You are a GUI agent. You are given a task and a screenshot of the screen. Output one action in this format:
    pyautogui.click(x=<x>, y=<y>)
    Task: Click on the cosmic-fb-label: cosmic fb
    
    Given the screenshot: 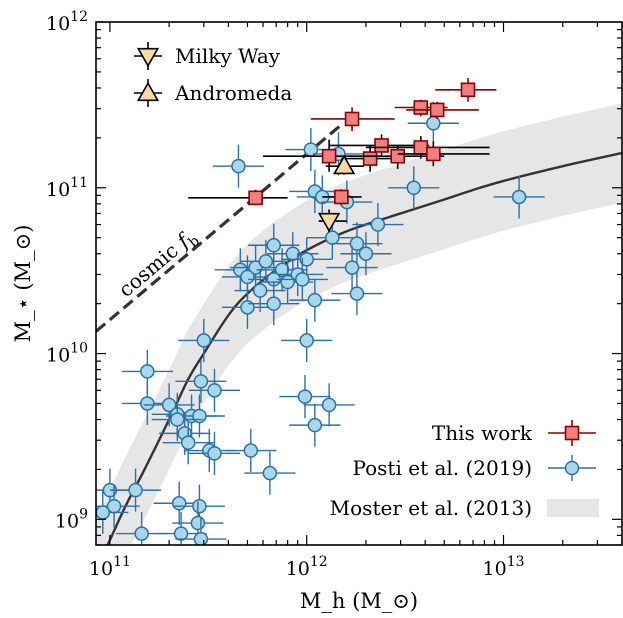 What is the action you would take?
    pyautogui.click(x=158, y=264)
    